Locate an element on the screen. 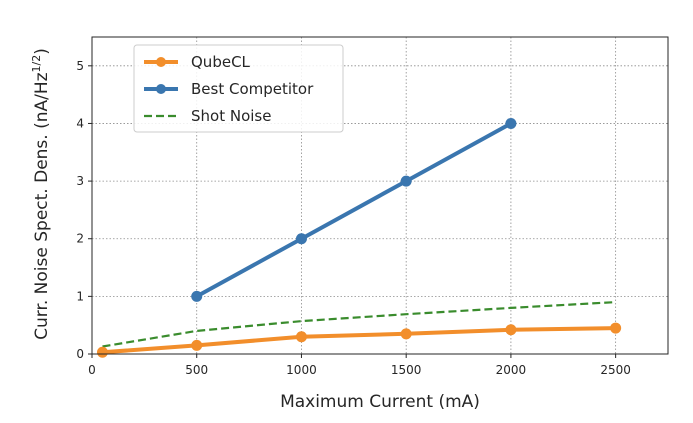  legend-item-best-competitor: Best Competitor is located at coordinates (229, 89).